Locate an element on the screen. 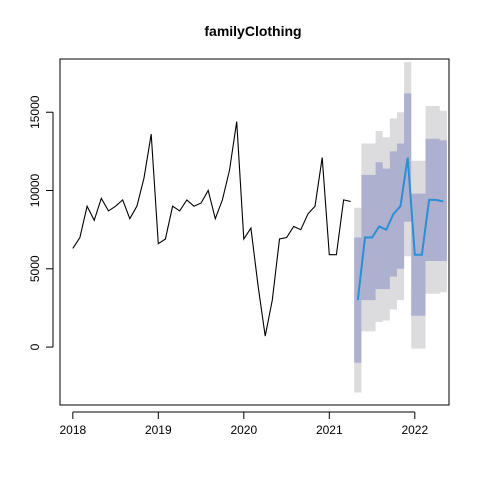  x-tick-label: 2021 is located at coordinates (329, 430).